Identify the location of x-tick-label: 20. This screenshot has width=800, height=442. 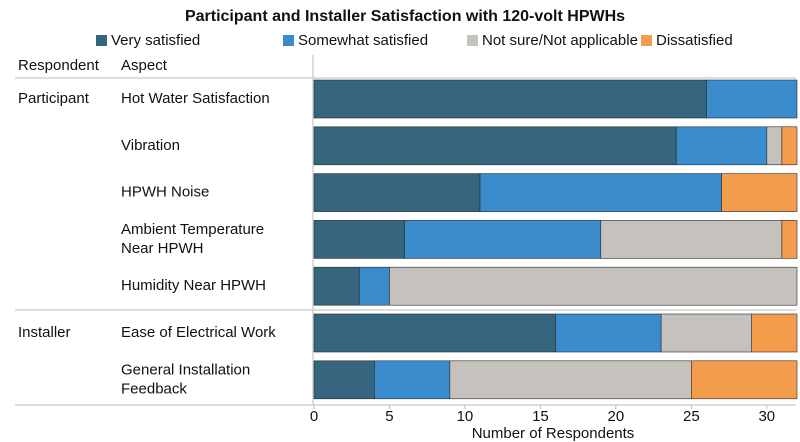
(616, 416).